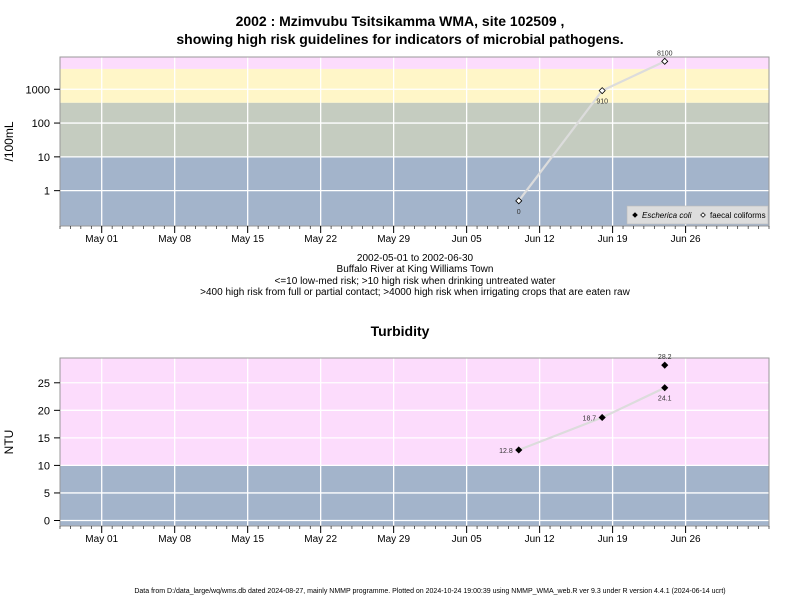 The image size is (800, 600). Describe the element at coordinates (400, 331) in the screenshot. I see `panel-title: Turbidity` at that location.